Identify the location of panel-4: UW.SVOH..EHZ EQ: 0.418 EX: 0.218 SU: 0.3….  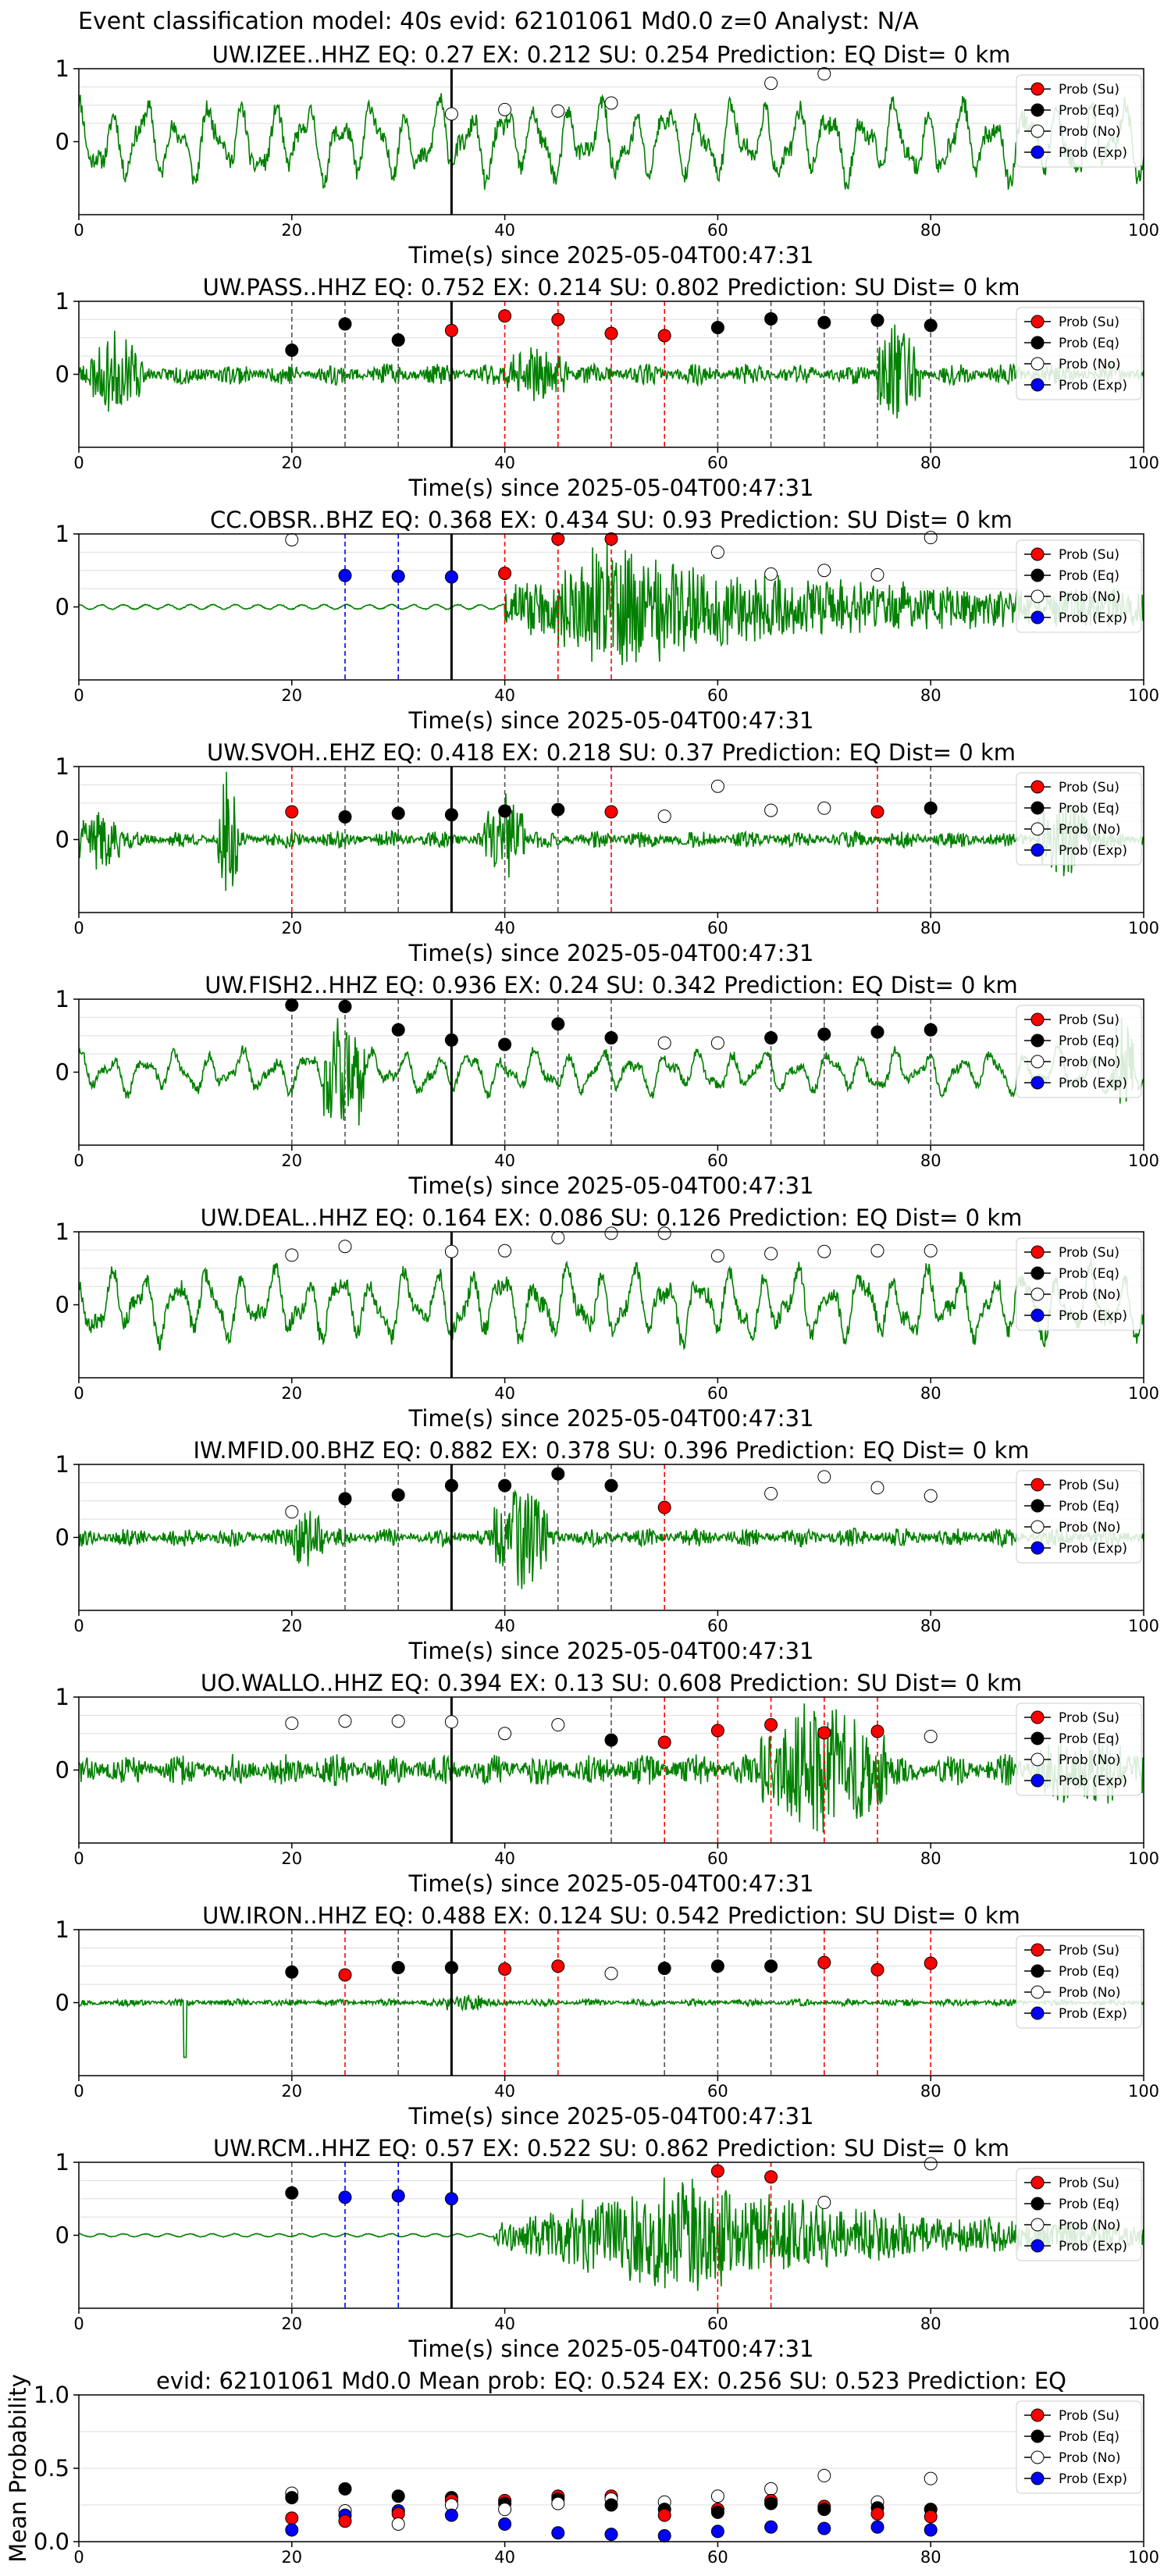
(607, 852).